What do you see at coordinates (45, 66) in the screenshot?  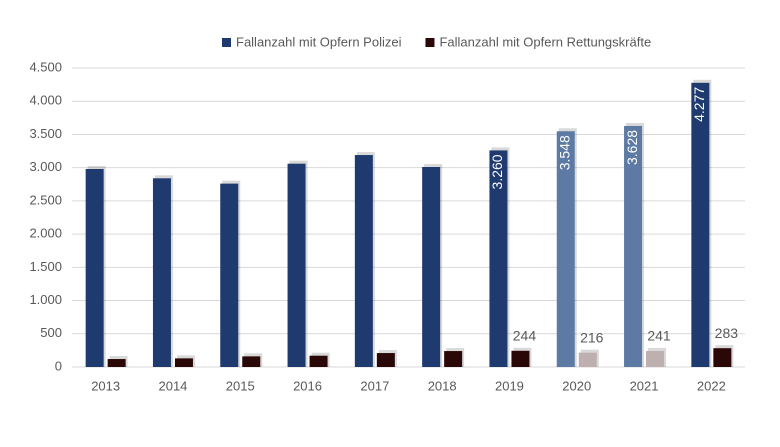 I see `y-tick-label: 4.500` at bounding box center [45, 66].